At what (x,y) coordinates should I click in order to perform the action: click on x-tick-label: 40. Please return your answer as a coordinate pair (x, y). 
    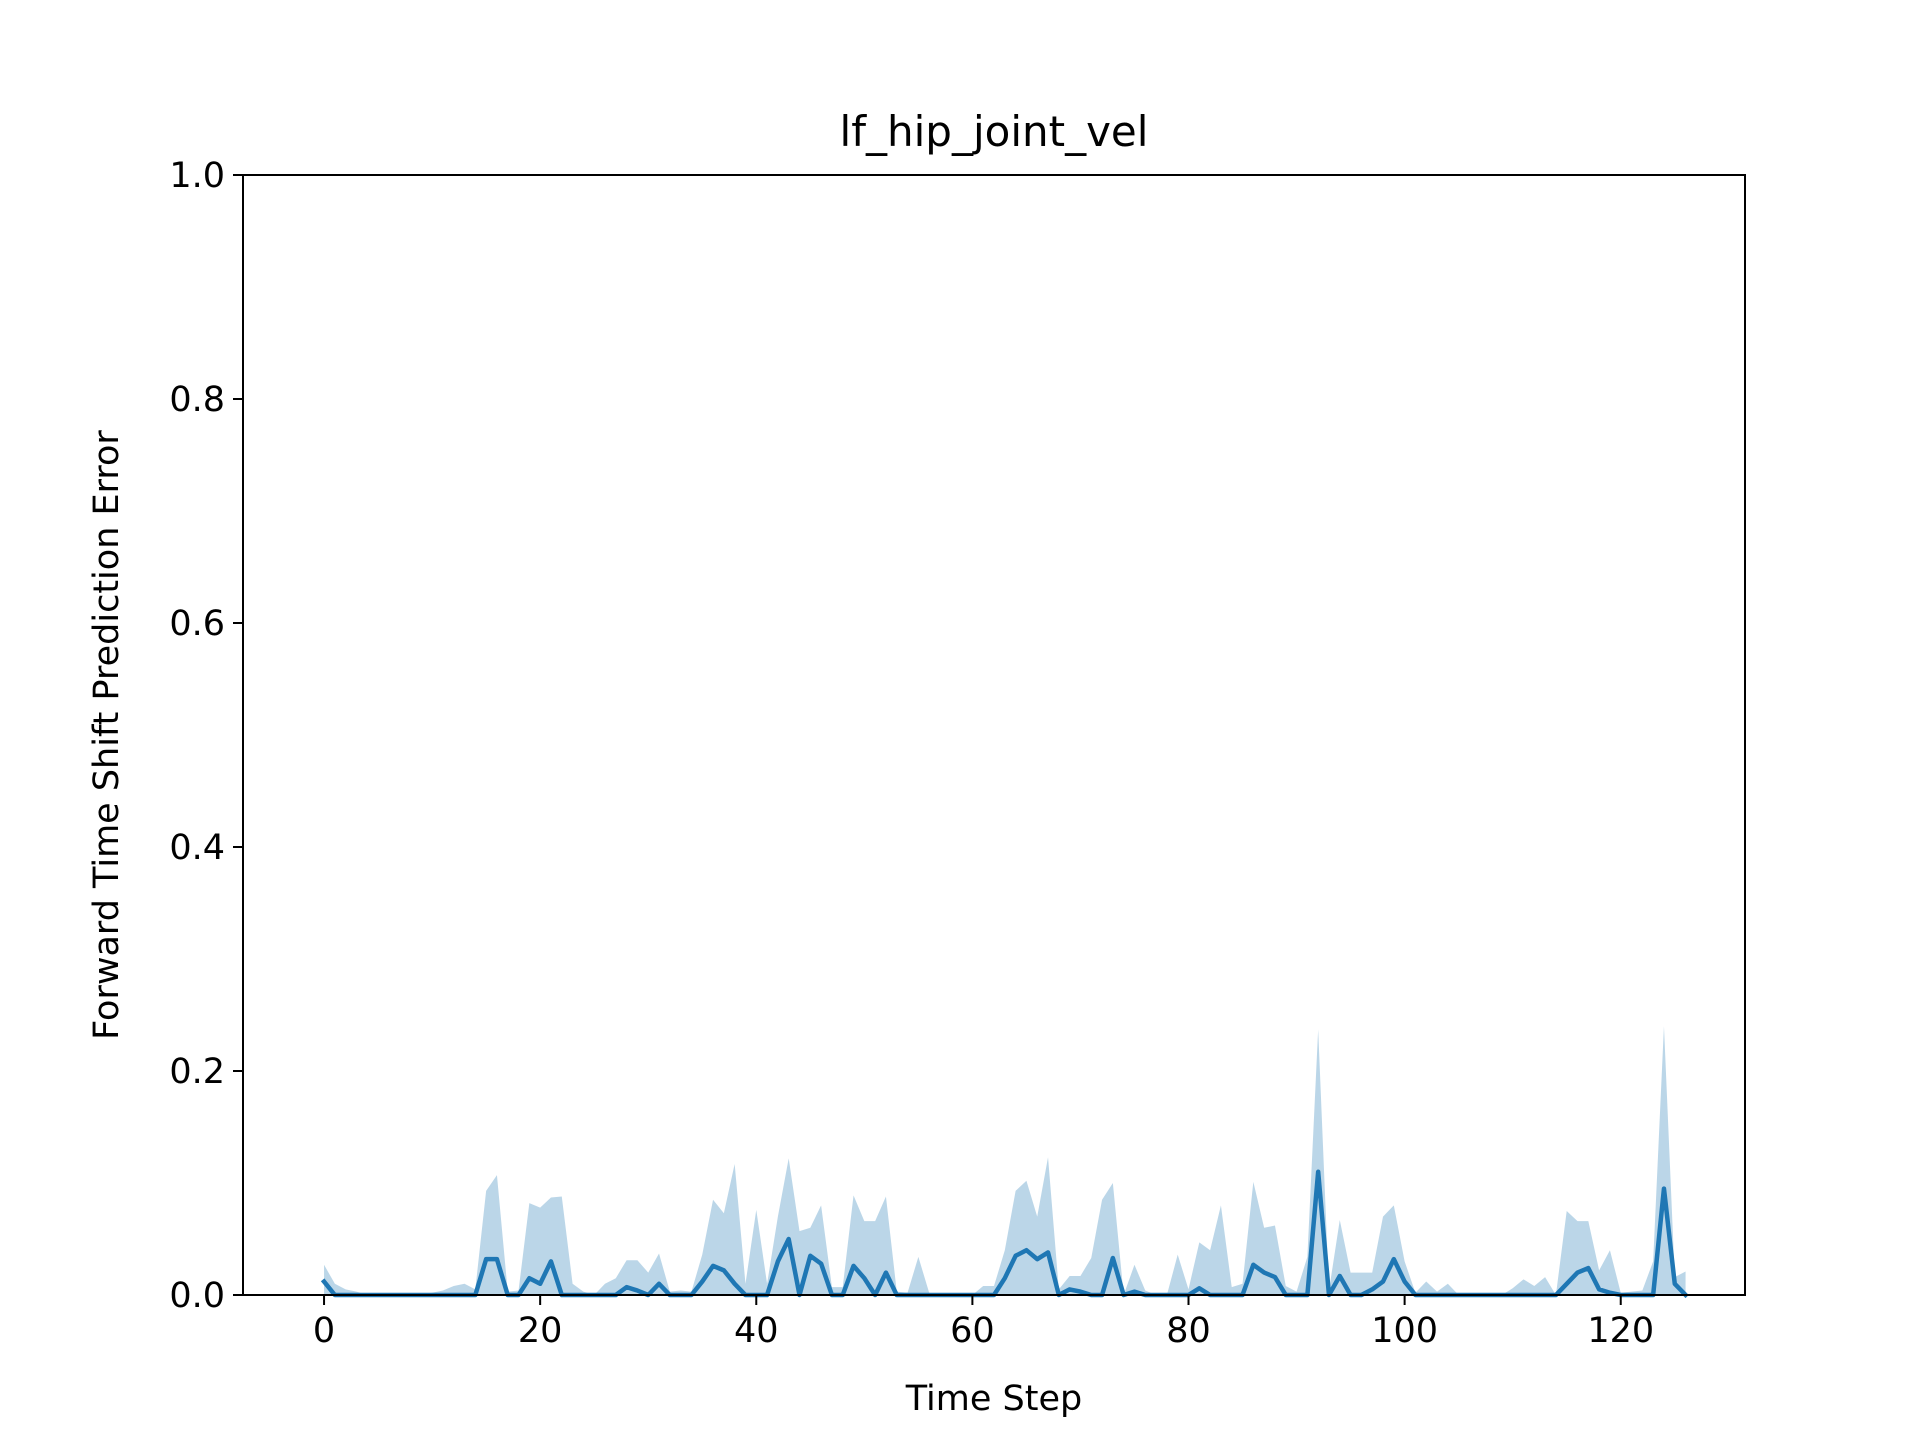
    Looking at the image, I should click on (756, 1331).